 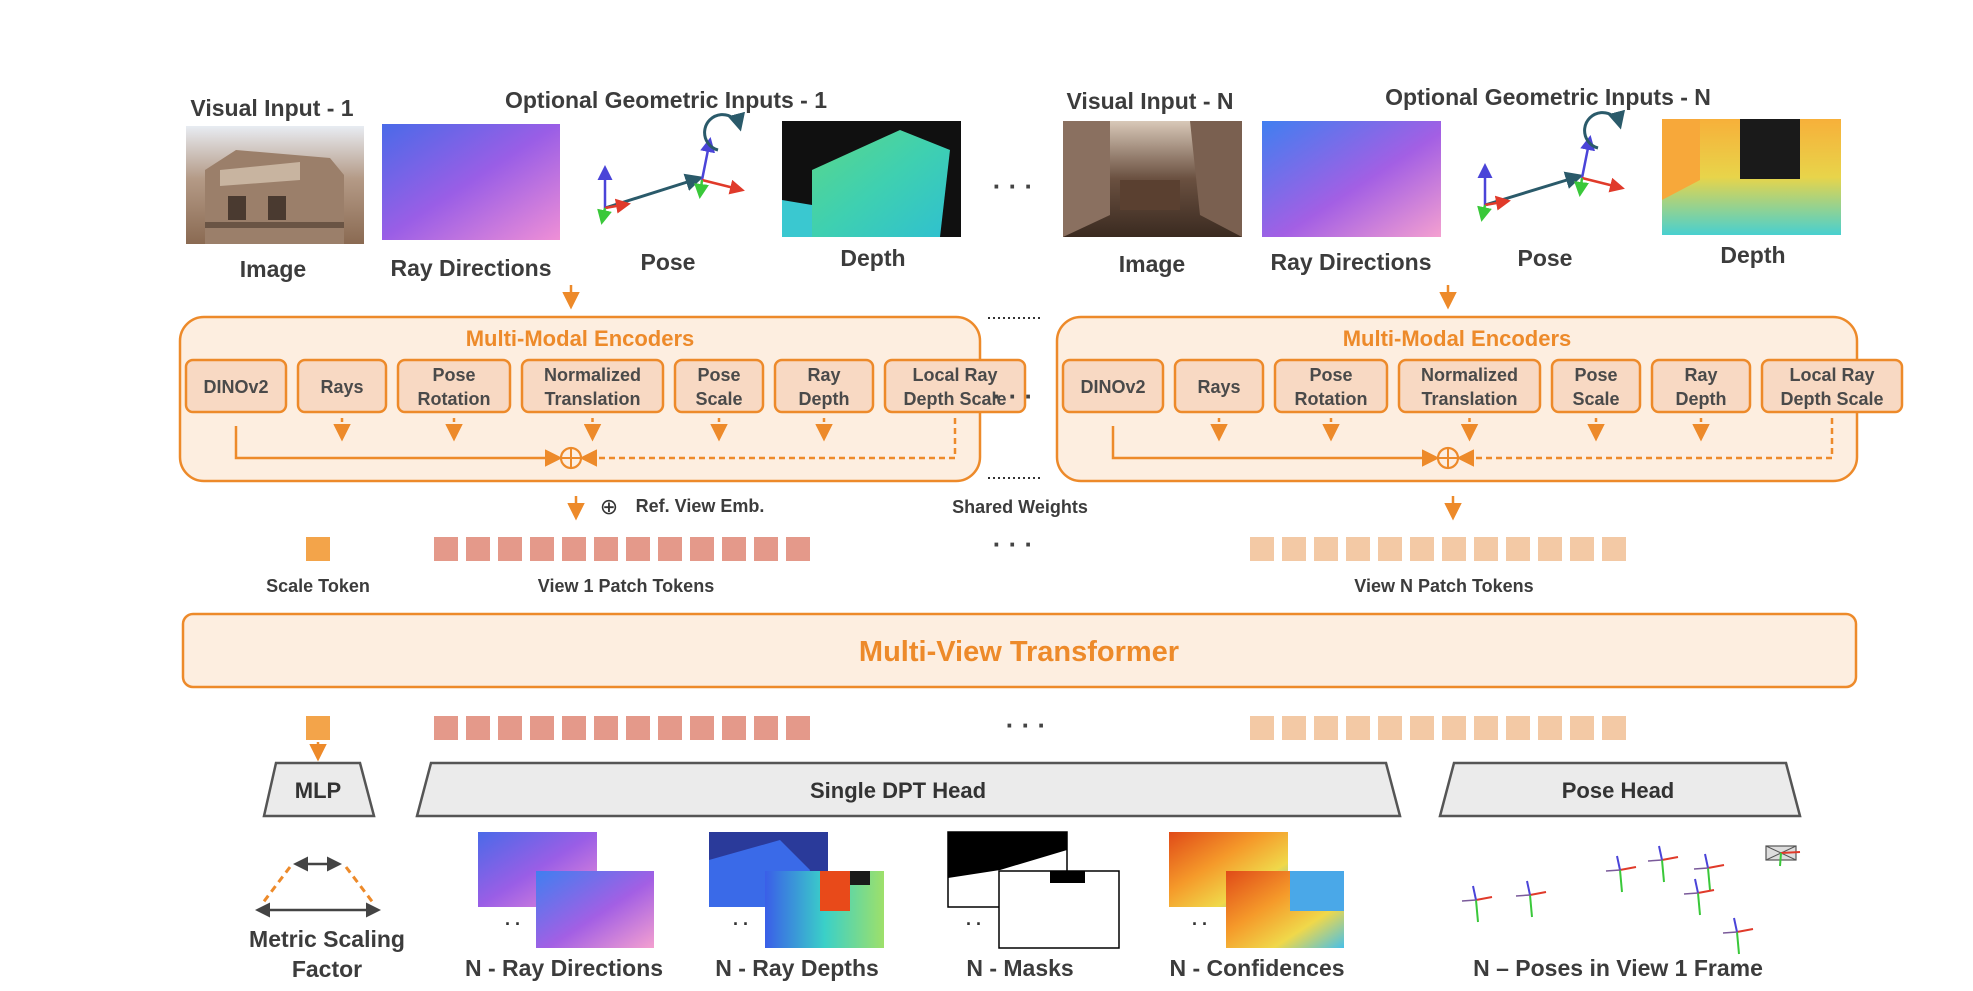 I want to click on views-ellipsis-output-tokens: · · ·, so click(x=1026, y=725).